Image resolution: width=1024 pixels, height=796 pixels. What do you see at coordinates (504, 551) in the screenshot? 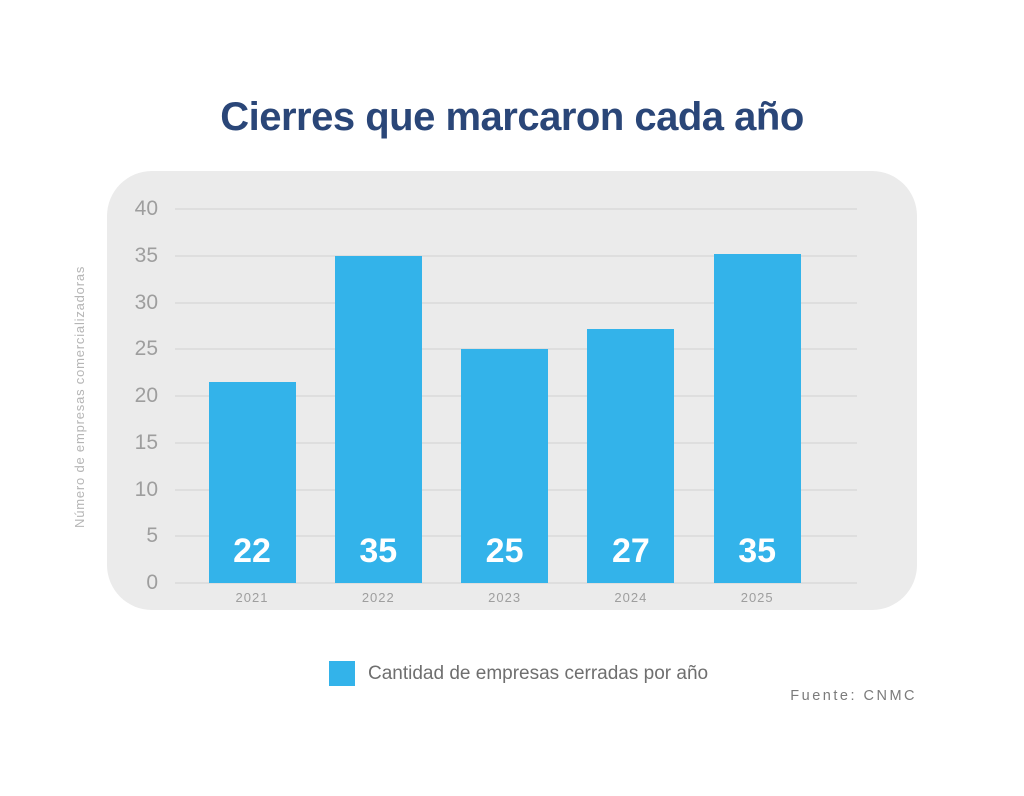
I see `bar-value-label-2023: 25` at bounding box center [504, 551].